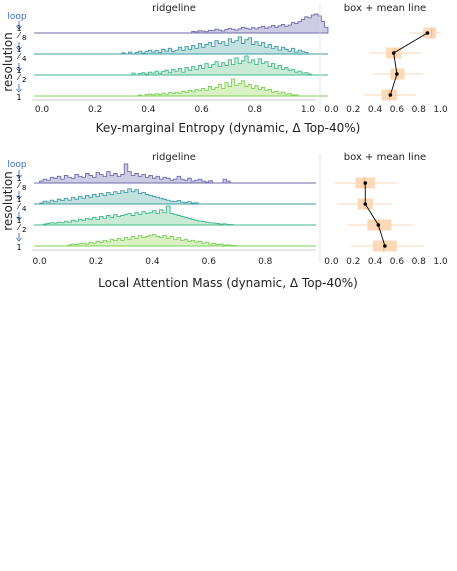  What do you see at coordinates (17, 165) in the screenshot?
I see `loop-label: loop` at bounding box center [17, 165].